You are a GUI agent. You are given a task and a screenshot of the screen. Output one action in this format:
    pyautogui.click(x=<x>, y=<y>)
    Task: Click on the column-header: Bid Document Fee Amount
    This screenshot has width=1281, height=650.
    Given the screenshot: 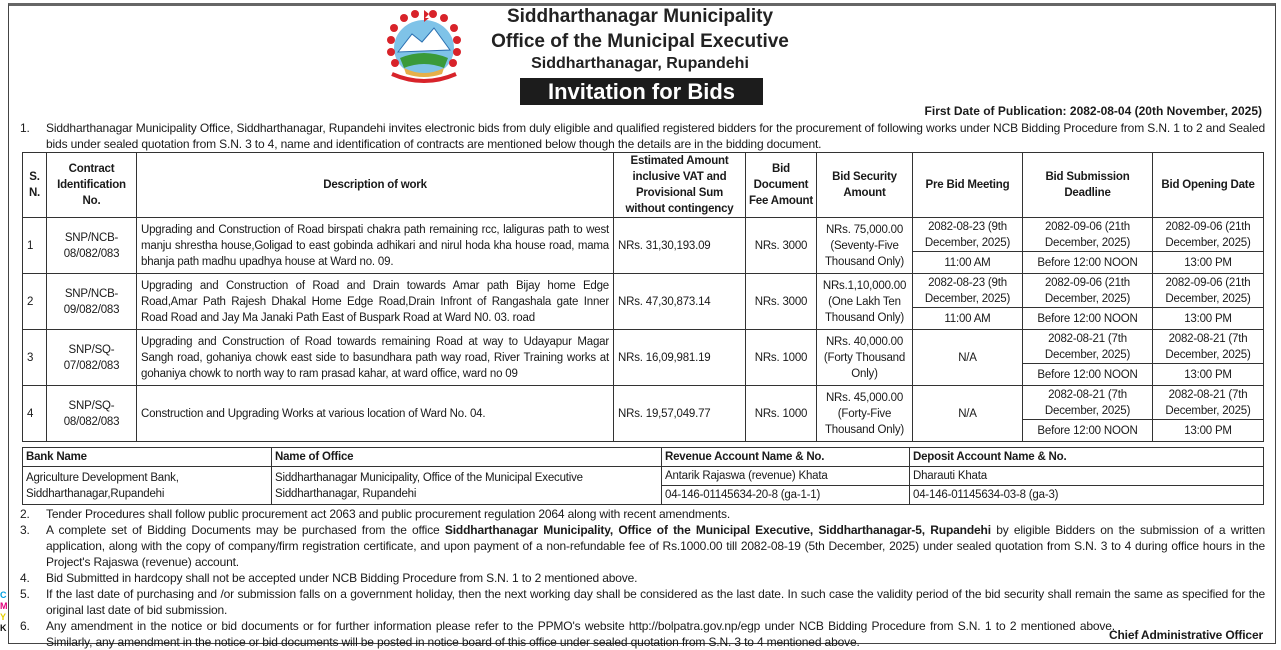 What is the action you would take?
    pyautogui.click(x=781, y=185)
    